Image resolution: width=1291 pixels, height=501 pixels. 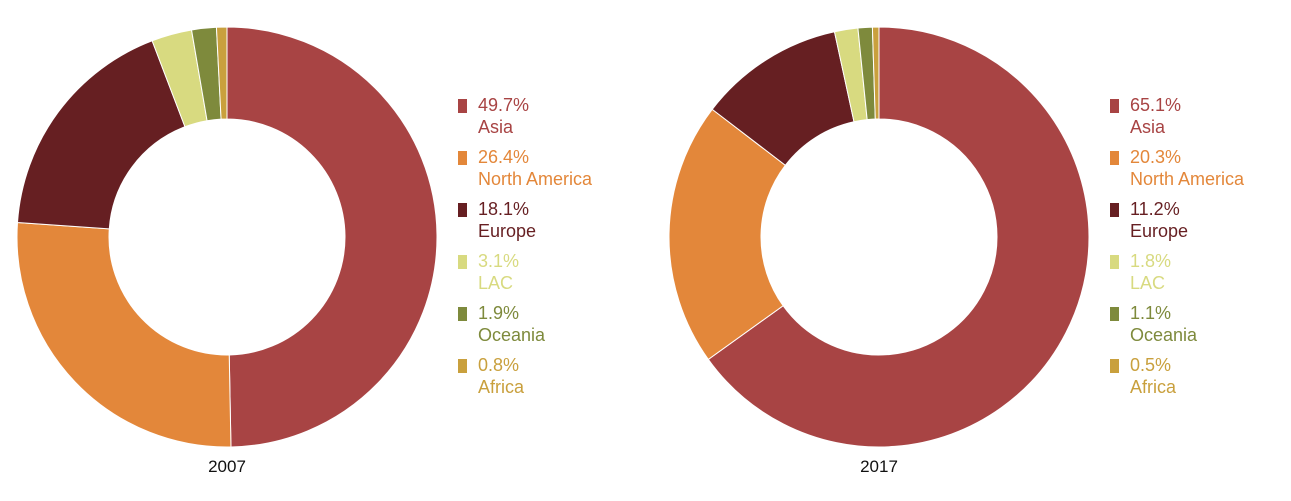 I want to click on legend-item-africa: 0.8% Africa, so click(x=525, y=380).